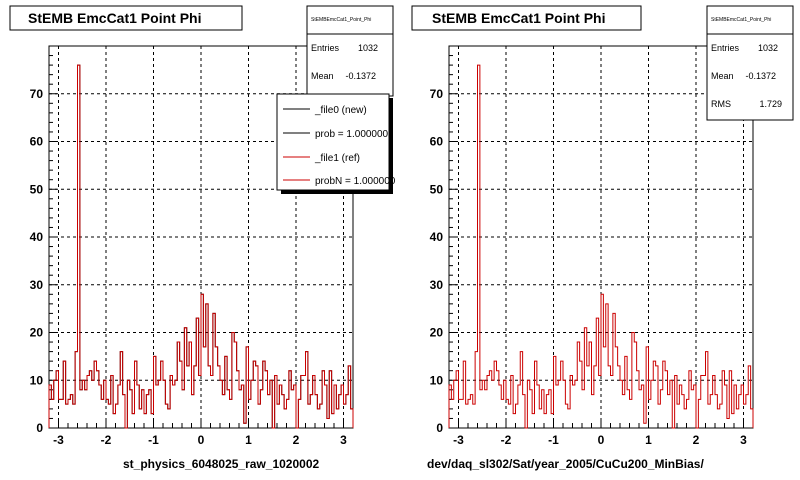 Image resolution: width=800 pixels, height=480 pixels. What do you see at coordinates (743, 440) in the screenshot?
I see `right-x-tick-label: 3` at bounding box center [743, 440].